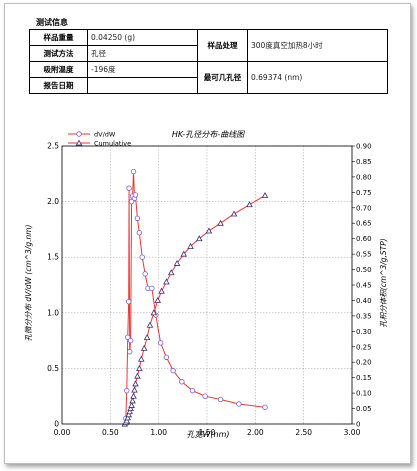 The height and width of the screenshot is (471, 417). I want to click on y-left-tick-label: 2.5, so click(53, 146).